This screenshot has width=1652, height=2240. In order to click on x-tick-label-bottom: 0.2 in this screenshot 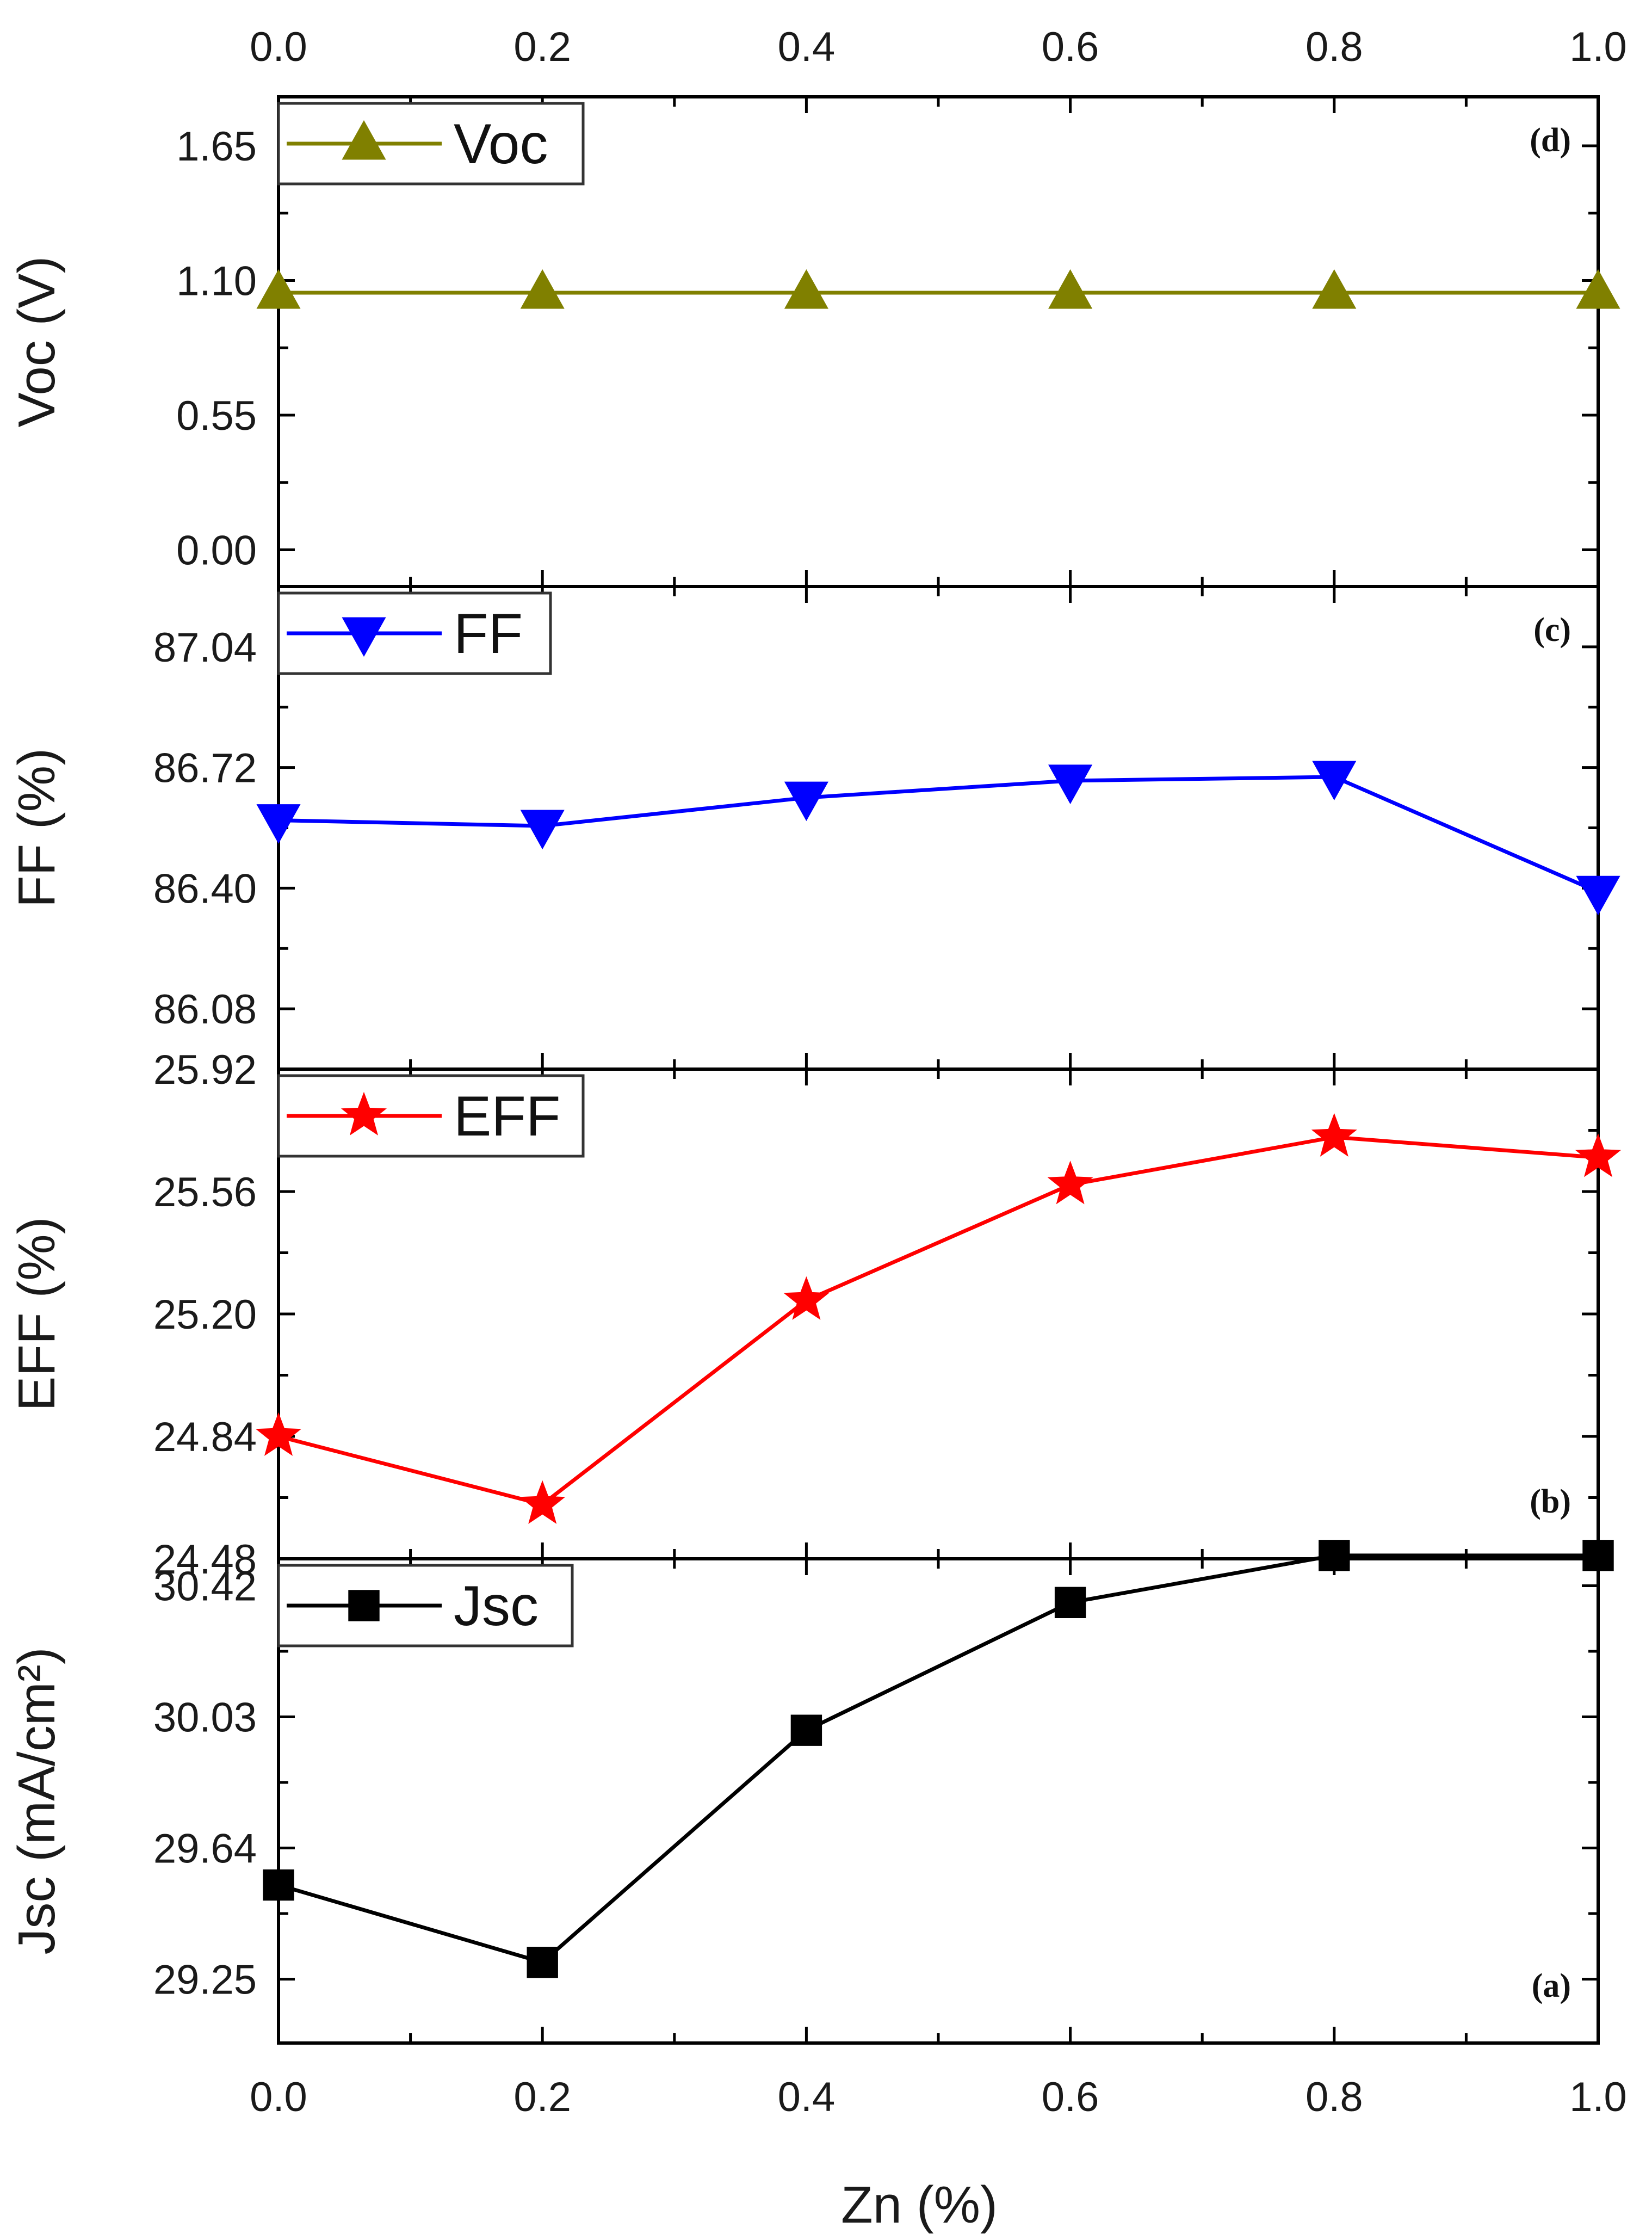, I will do `click(542, 2097)`.